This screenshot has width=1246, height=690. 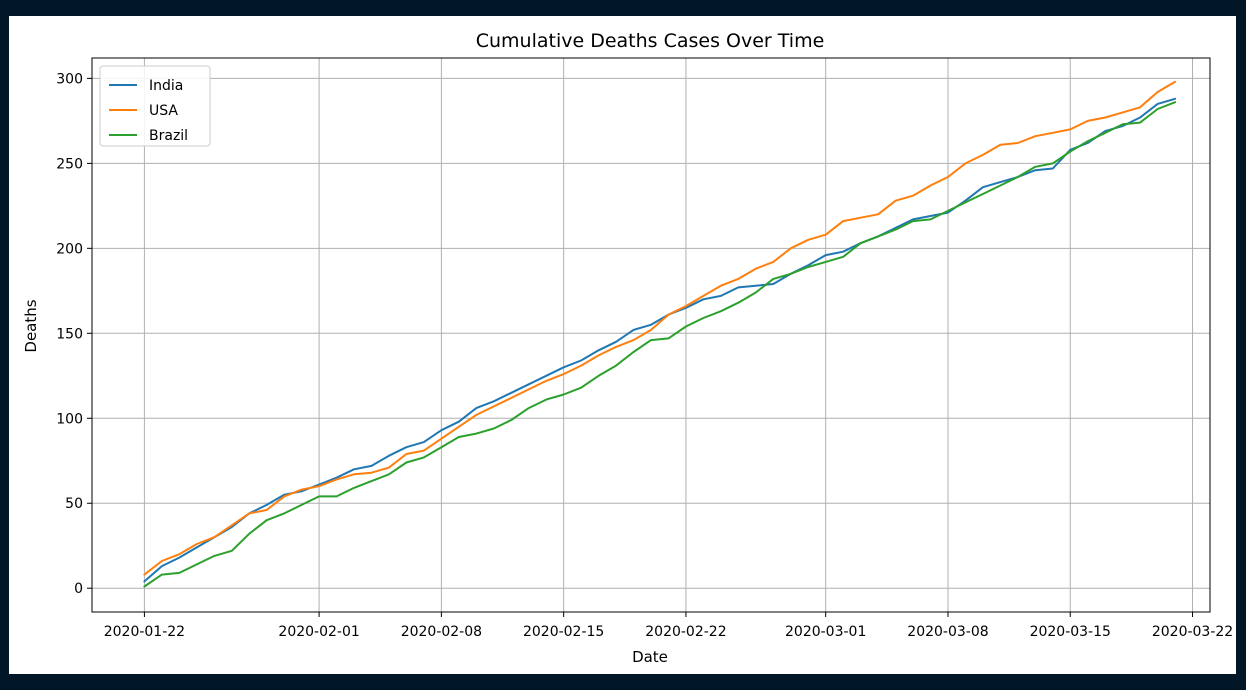 What do you see at coordinates (31, 325) in the screenshot?
I see `y-axis-title: Deaths` at bounding box center [31, 325].